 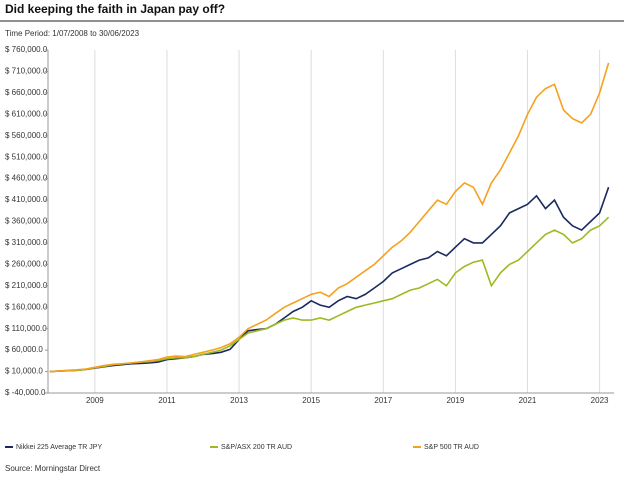 What do you see at coordinates (95, 400) in the screenshot?
I see `x-tick-label: 2009` at bounding box center [95, 400].